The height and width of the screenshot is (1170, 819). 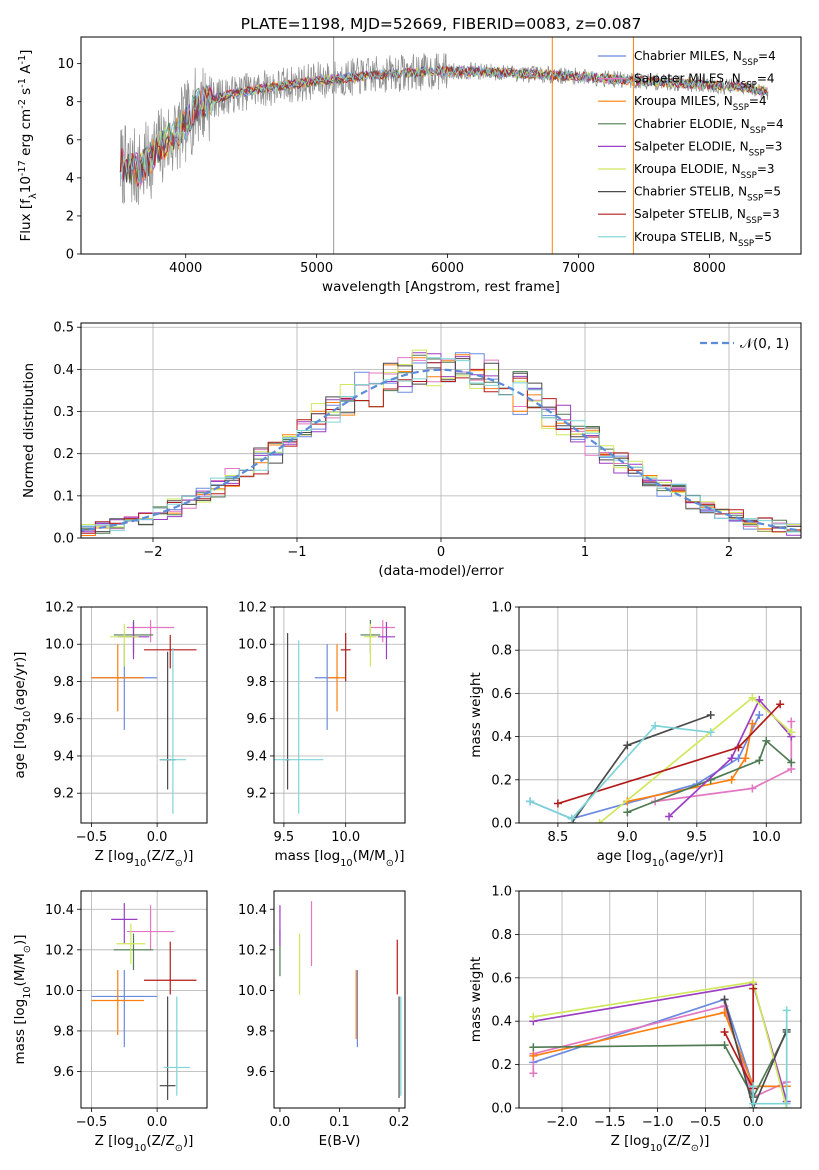 What do you see at coordinates (70, 255) in the screenshot?
I see `y-tick-label: 0` at bounding box center [70, 255].